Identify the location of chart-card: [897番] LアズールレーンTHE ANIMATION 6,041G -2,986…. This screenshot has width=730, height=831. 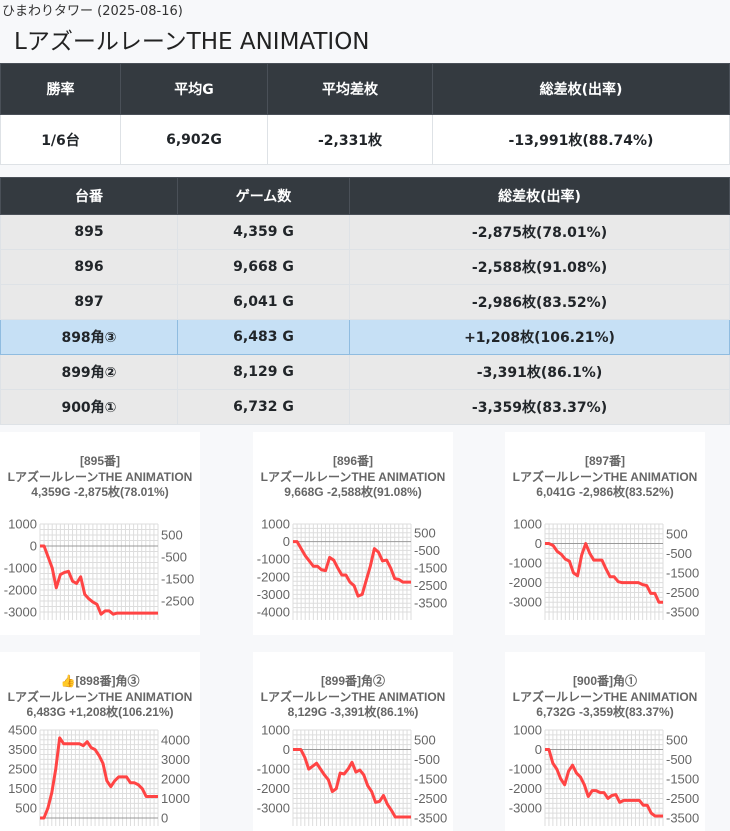
(605, 533).